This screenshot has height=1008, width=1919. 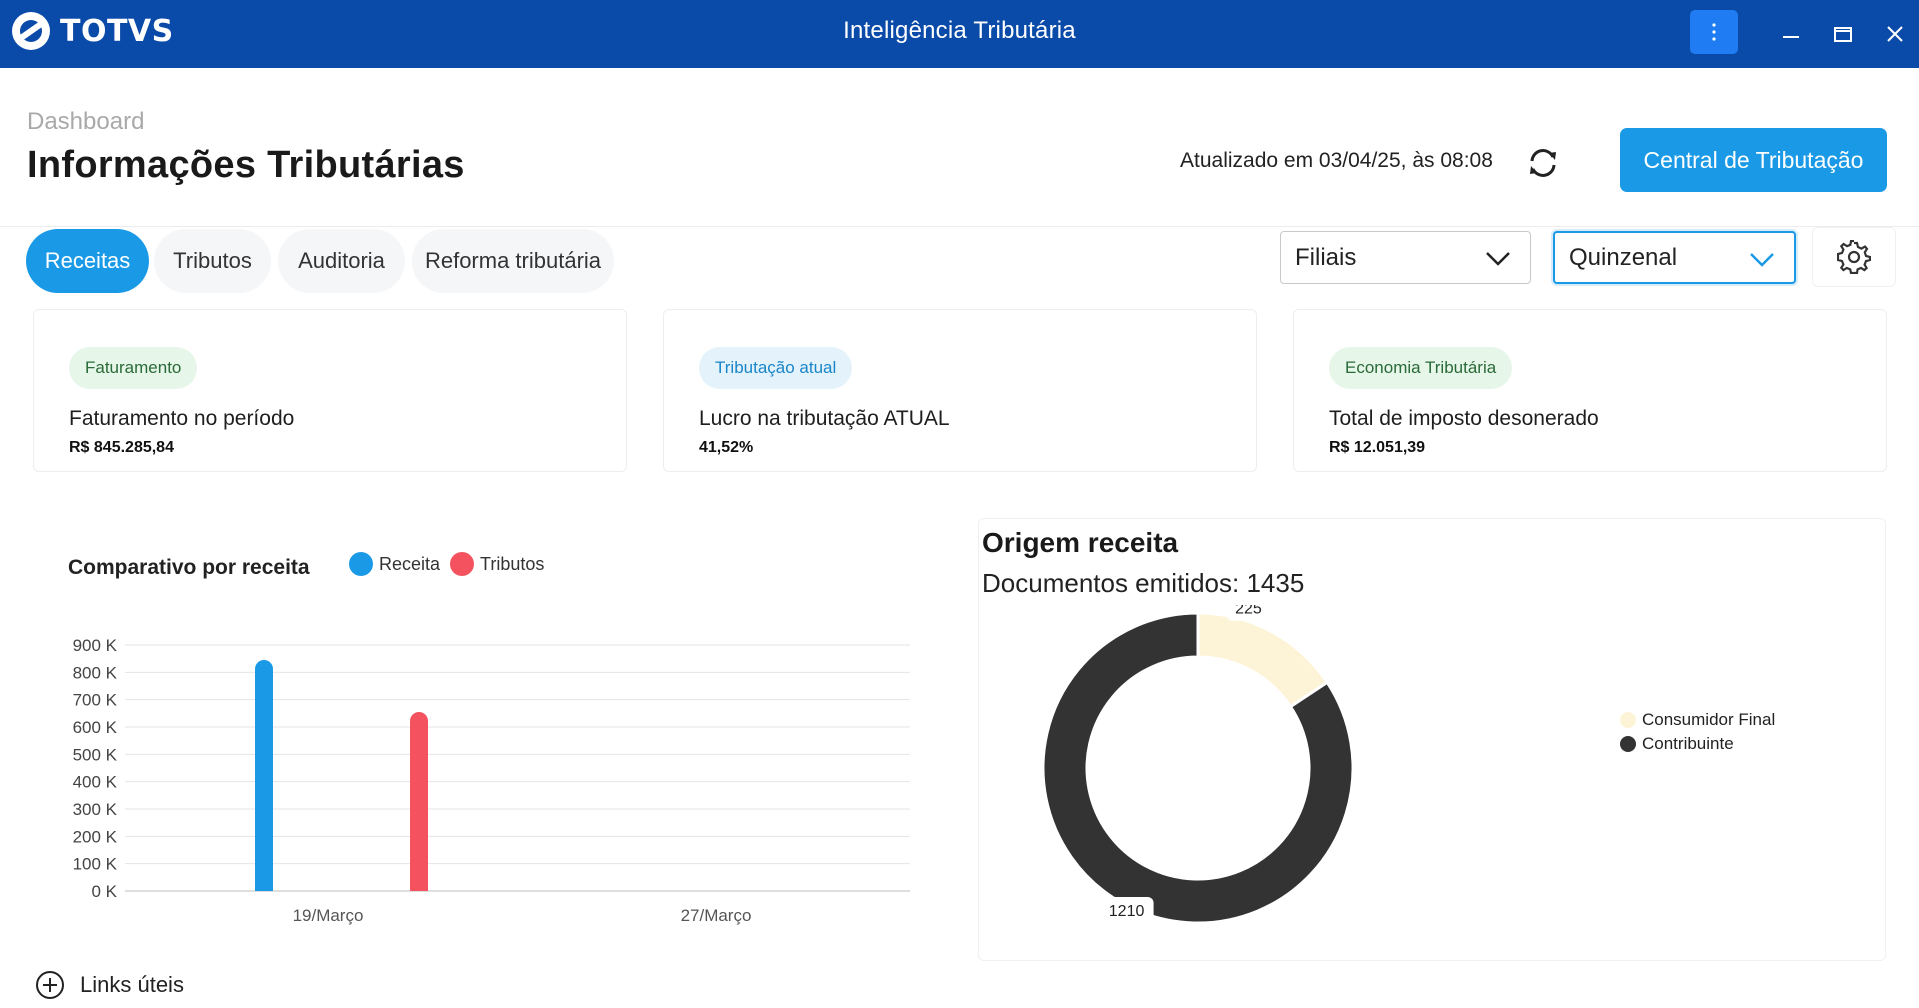 I want to click on add-circle-icon, so click(x=50, y=985).